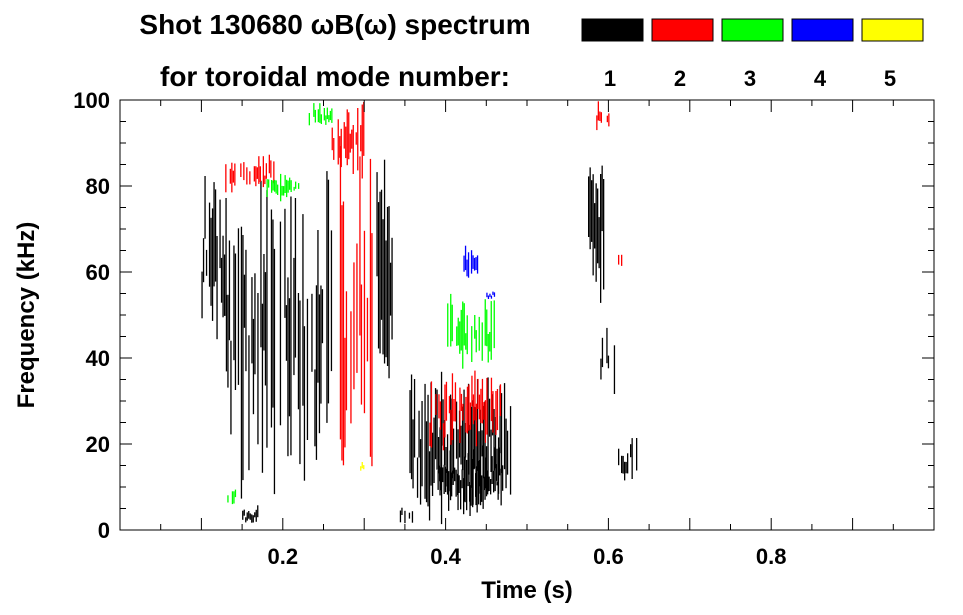  Describe the element at coordinates (98, 186) in the screenshot. I see `y-tick-label: 80` at that location.